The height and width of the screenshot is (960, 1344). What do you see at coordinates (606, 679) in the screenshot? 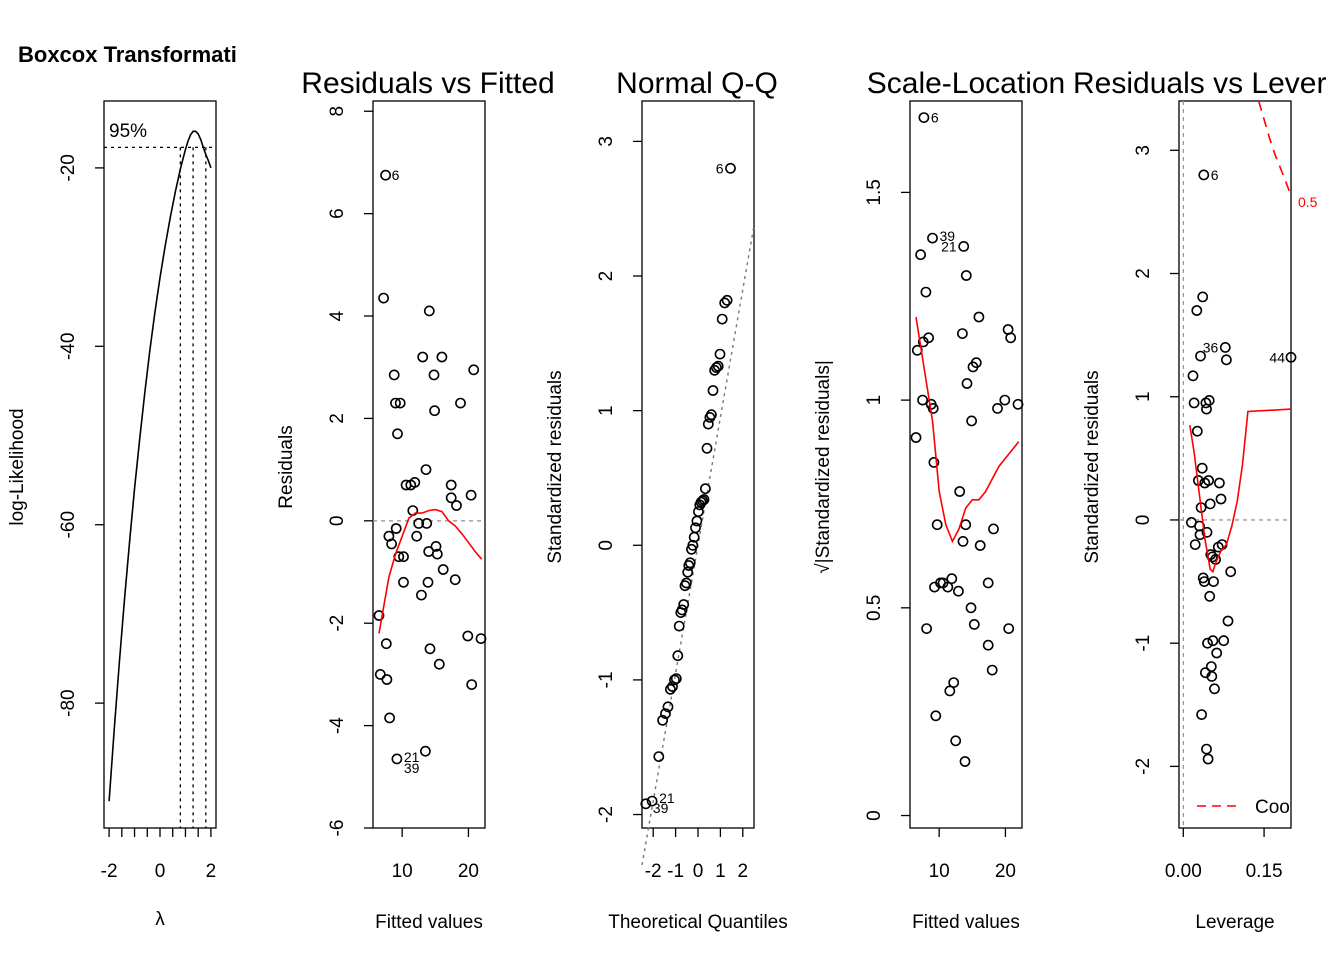
I see `qq-ytick-label: -1` at bounding box center [606, 679].